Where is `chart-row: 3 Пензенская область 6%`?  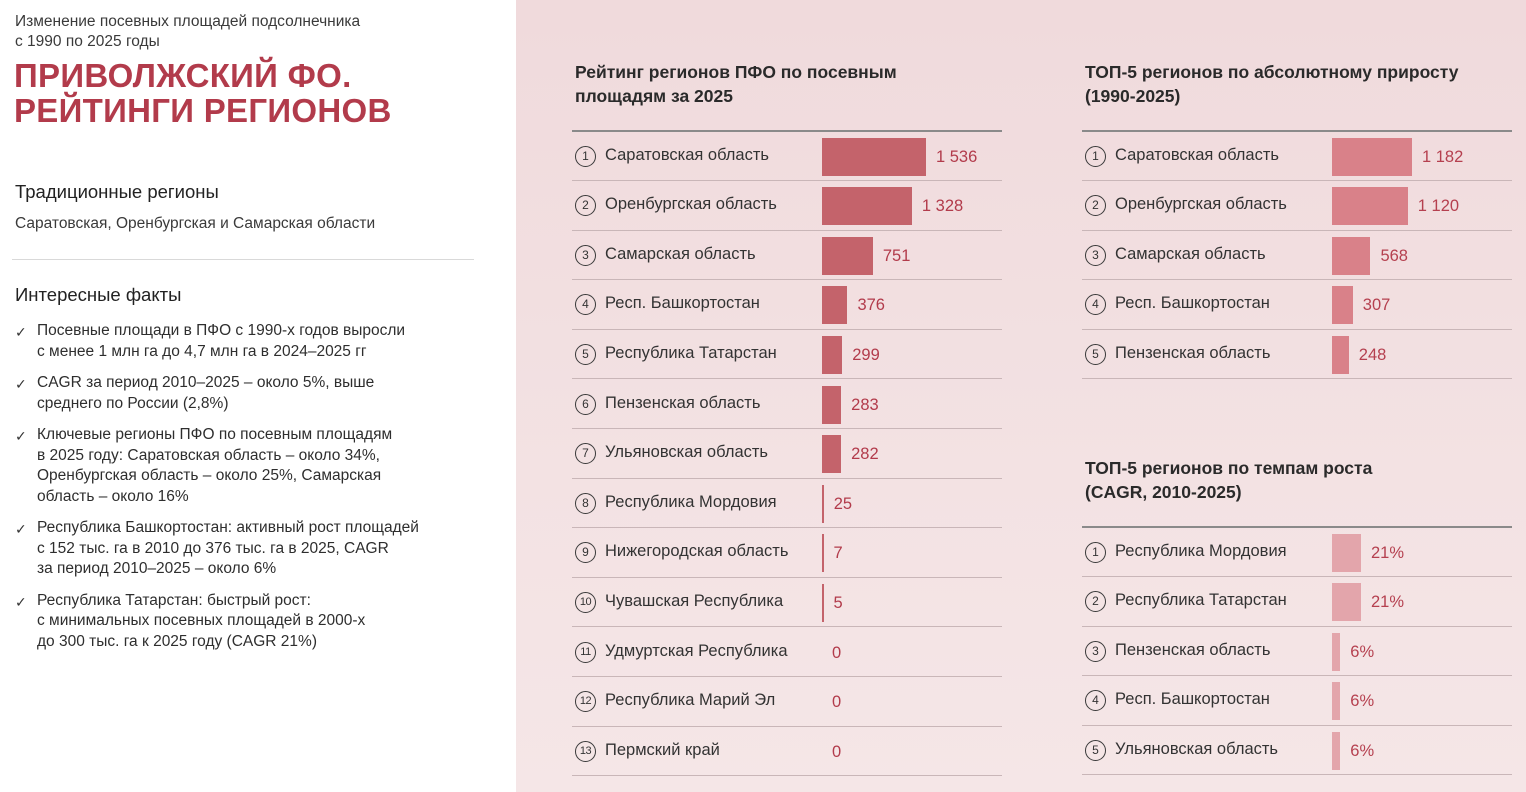 chart-row: 3 Пензенская область 6% is located at coordinates (1297, 652).